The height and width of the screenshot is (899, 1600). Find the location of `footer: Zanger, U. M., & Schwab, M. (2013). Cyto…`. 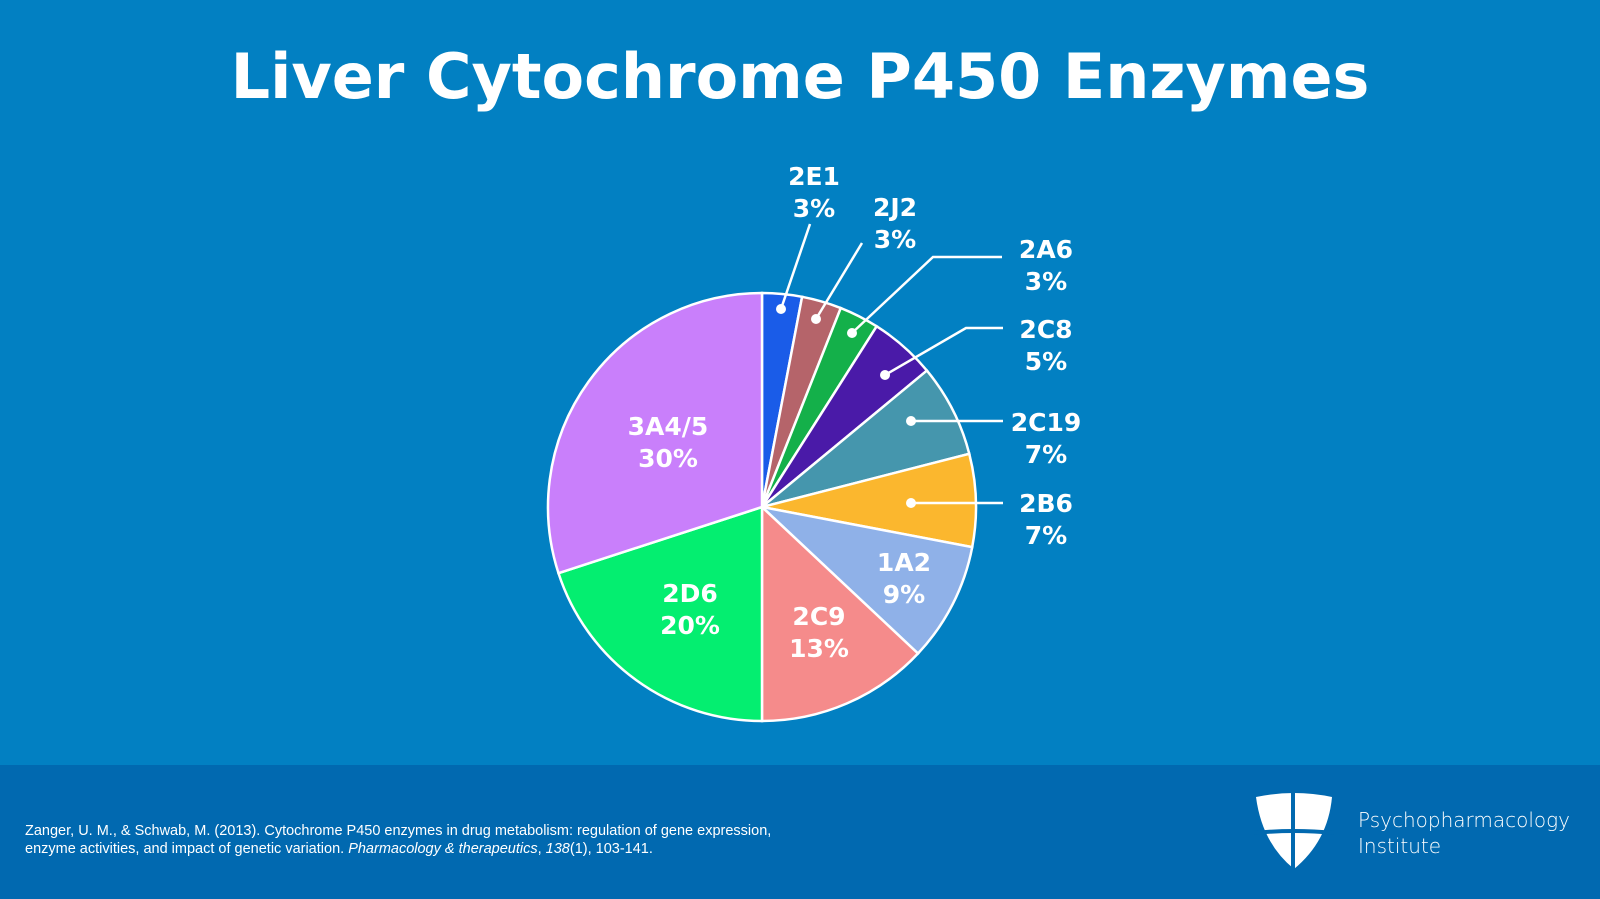

footer: Zanger, U. M., & Schwab, M. (2013). Cyto… is located at coordinates (800, 832).